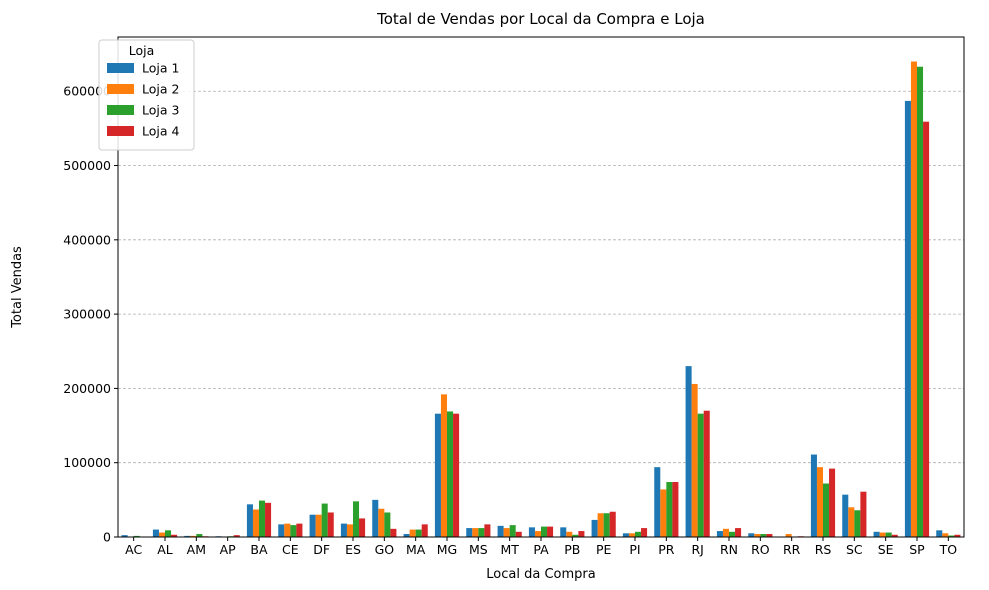 This screenshot has height=590, width=989. I want to click on legend-items: Loja 1 Loja 2 Loja 3 Loja 4, so click(143, 100).